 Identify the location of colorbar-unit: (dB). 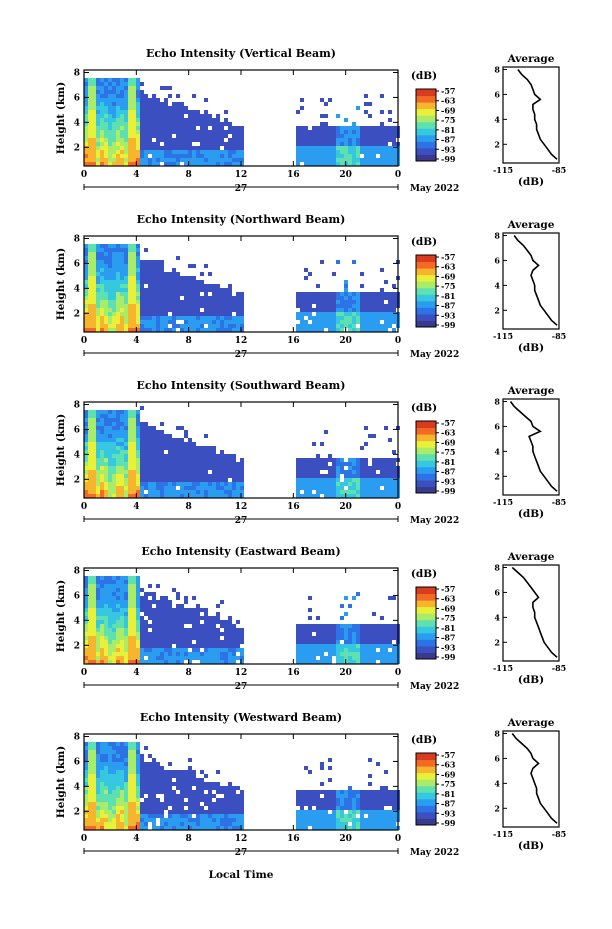
(424, 76).